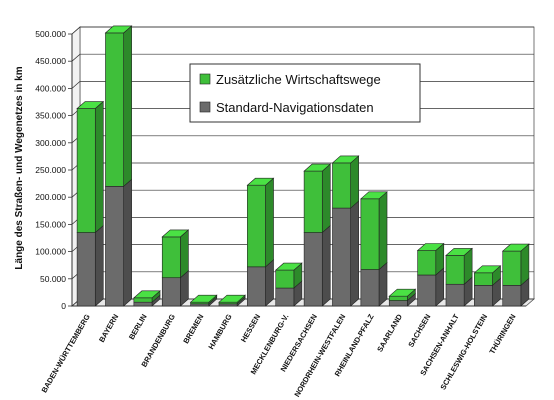 This screenshot has width=554, height=400. What do you see at coordinates (50, 252) in the screenshot?
I see `y-tick-label: 100.000` at bounding box center [50, 252].